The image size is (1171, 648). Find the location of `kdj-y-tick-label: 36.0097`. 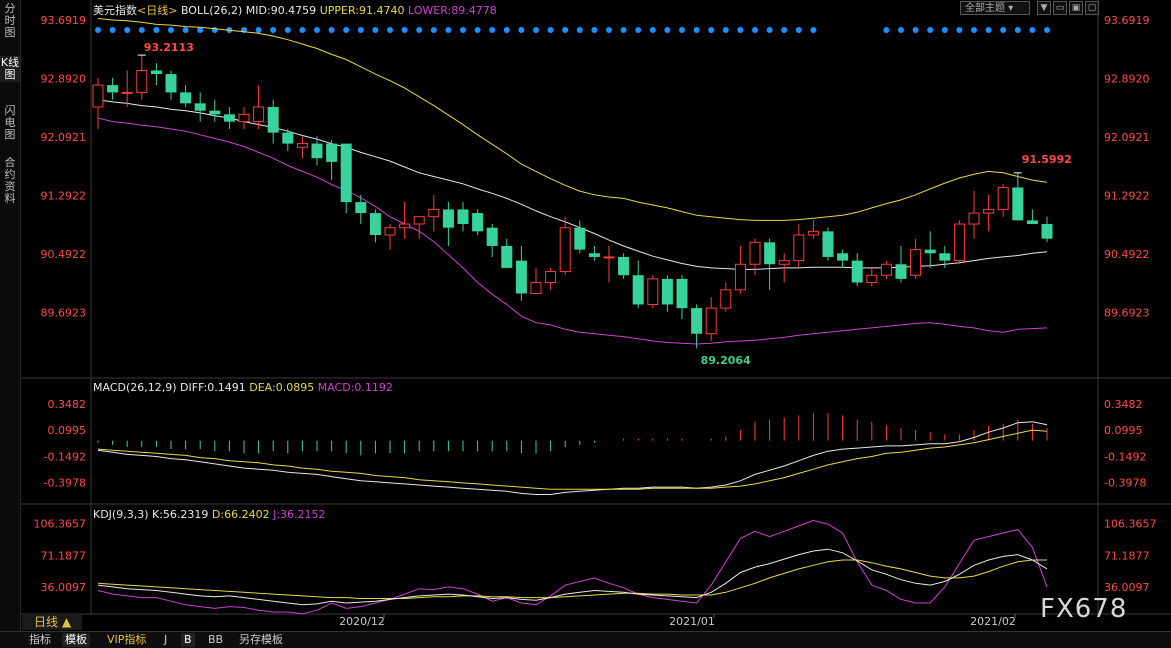

kdj-y-tick-label: 36.0097 is located at coordinates (64, 587).